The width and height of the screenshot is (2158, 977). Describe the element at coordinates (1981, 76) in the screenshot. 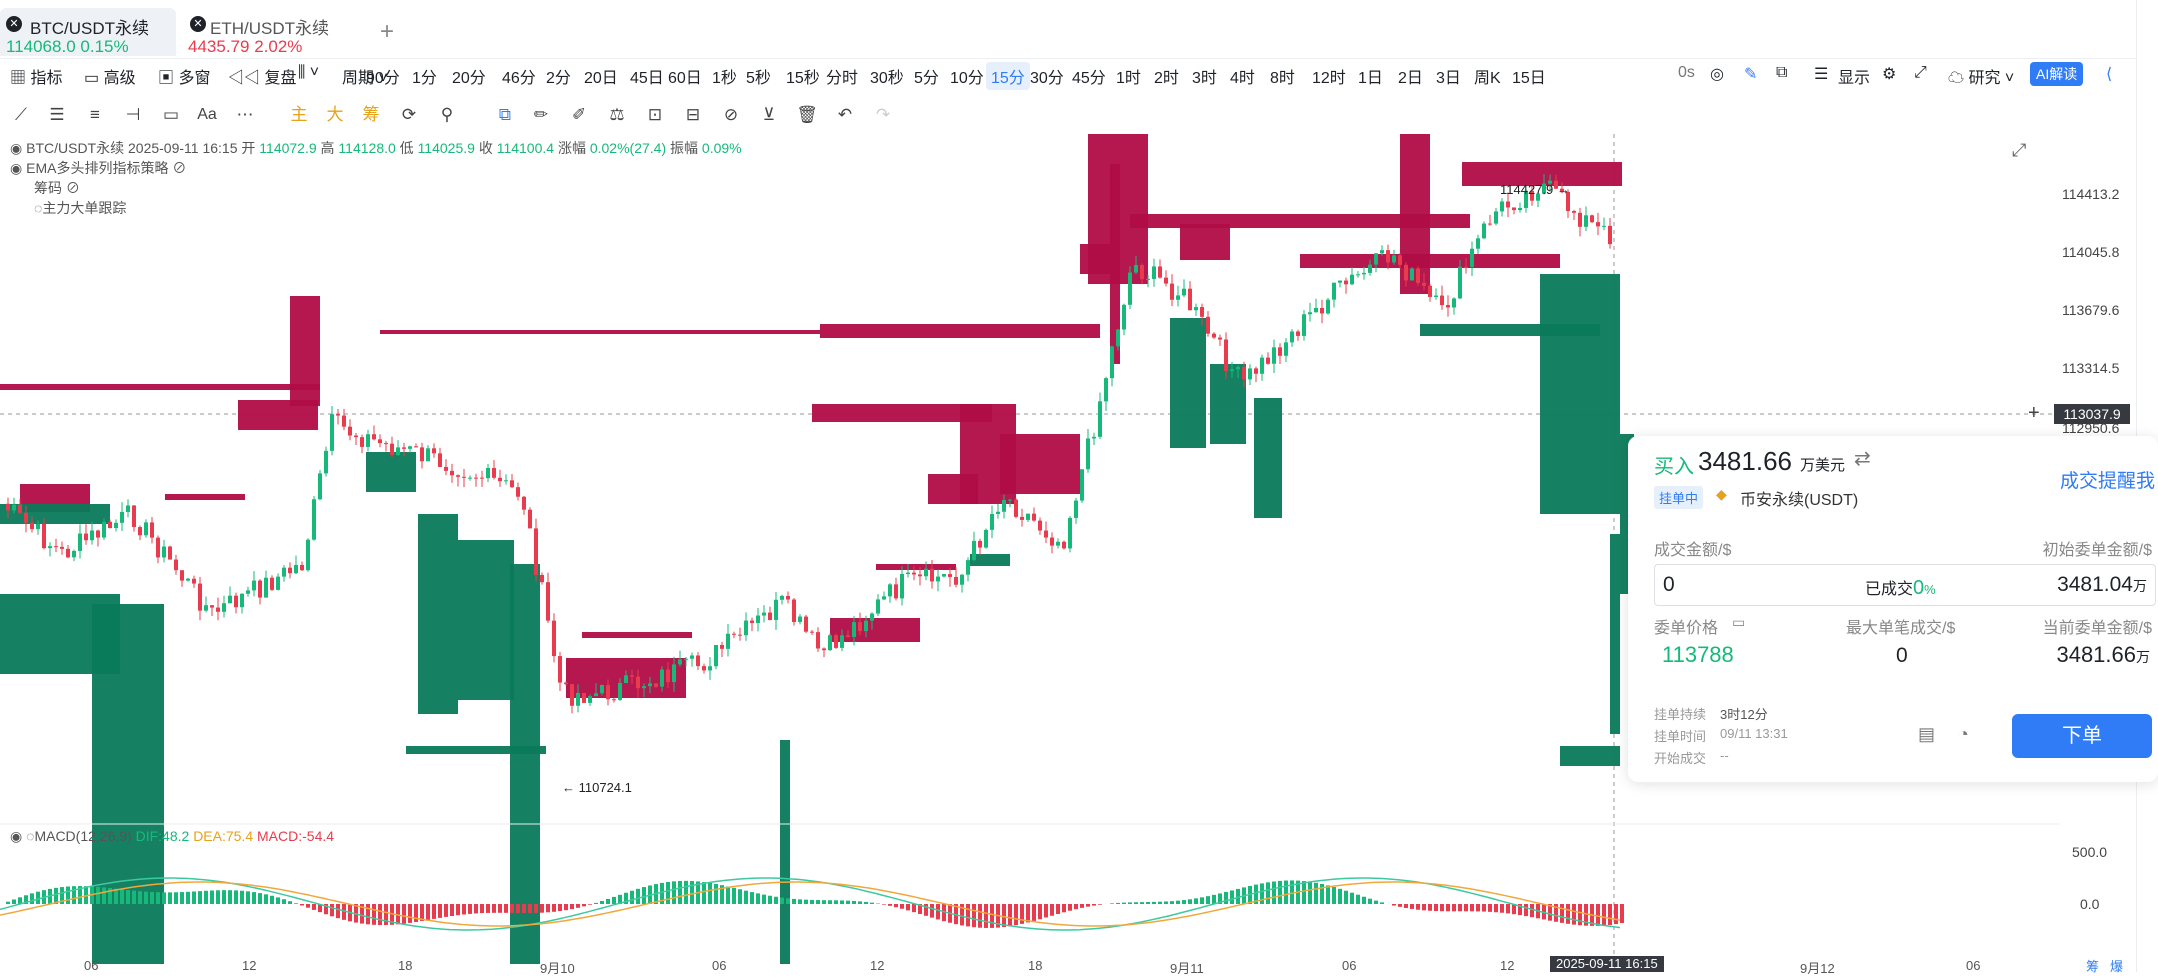

I see `research-button: ☁ 研究 ˅` at that location.